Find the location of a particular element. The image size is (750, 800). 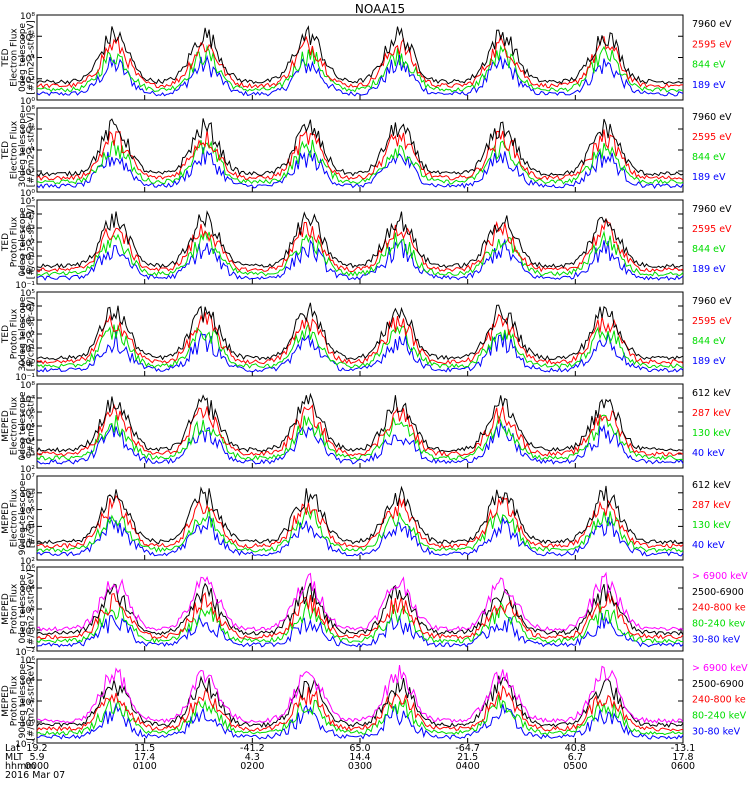

footer-value: -41.2 is located at coordinates (252, 748).